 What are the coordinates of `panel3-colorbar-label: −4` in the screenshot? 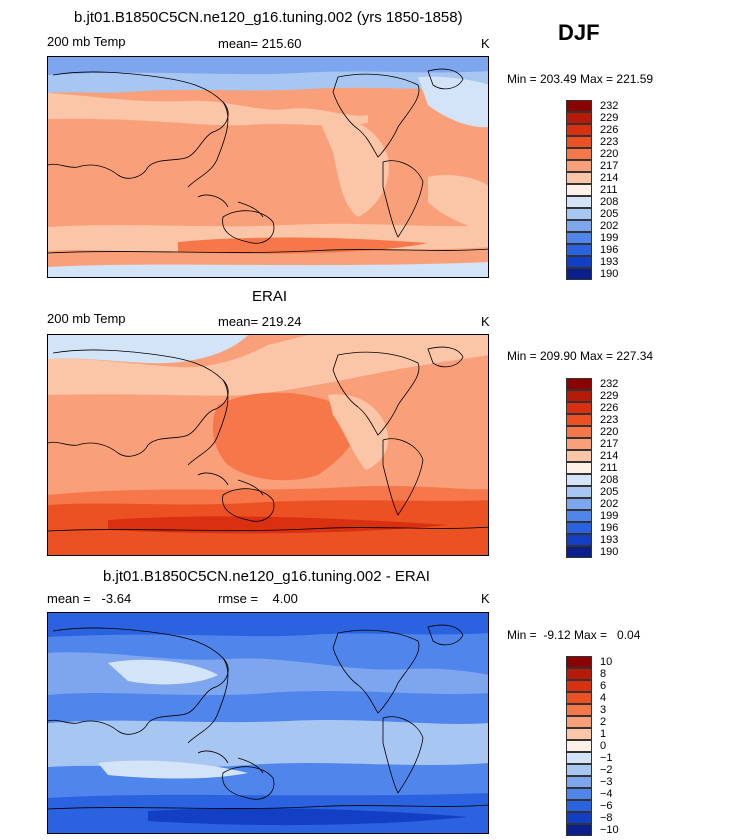 It's located at (606, 794).